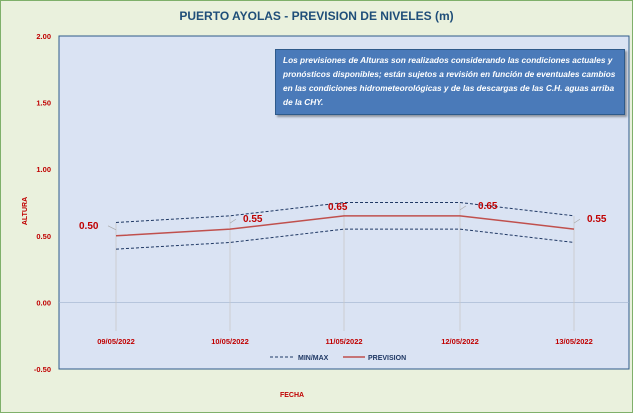 Image resolution: width=633 pixels, height=413 pixels. I want to click on x-tick-label: 11/05/2022, so click(343, 341).